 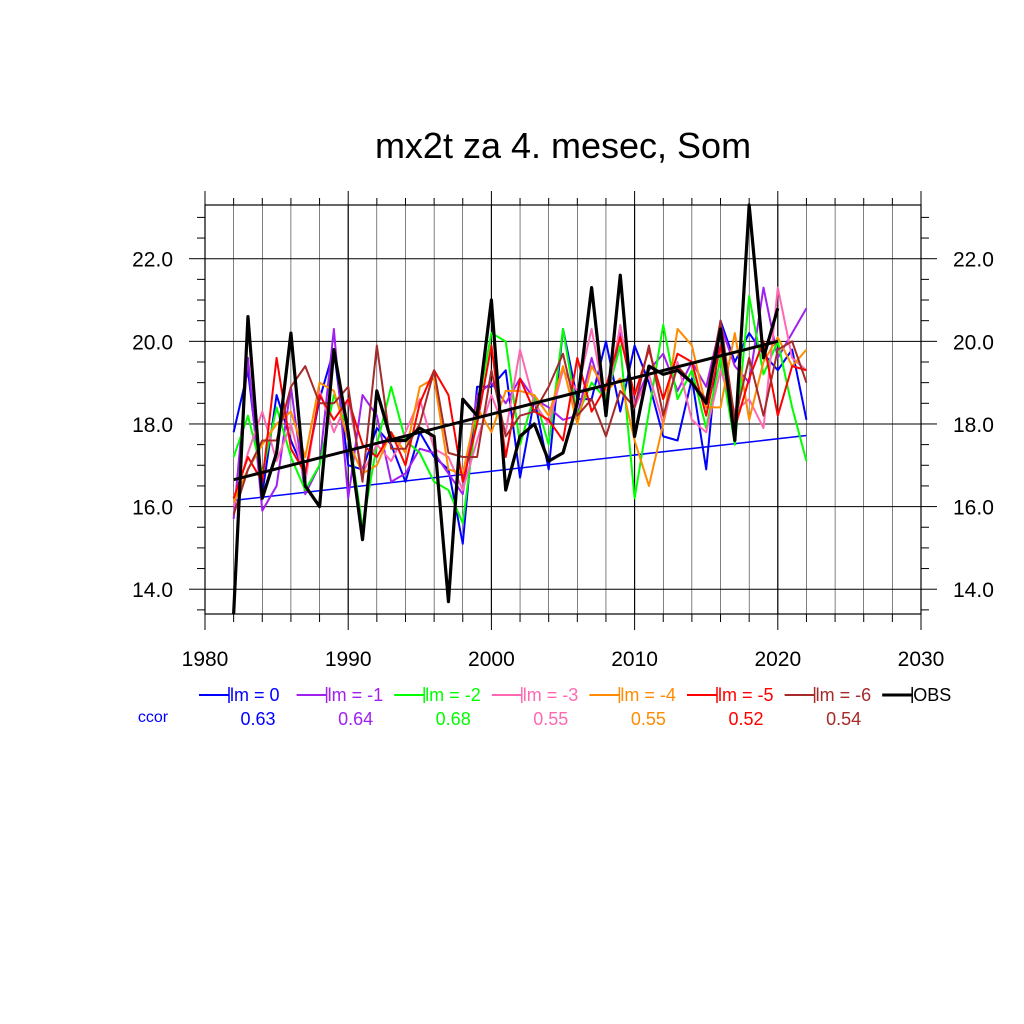 I want to click on y-tick-label-left: 22.0, so click(x=152, y=260).